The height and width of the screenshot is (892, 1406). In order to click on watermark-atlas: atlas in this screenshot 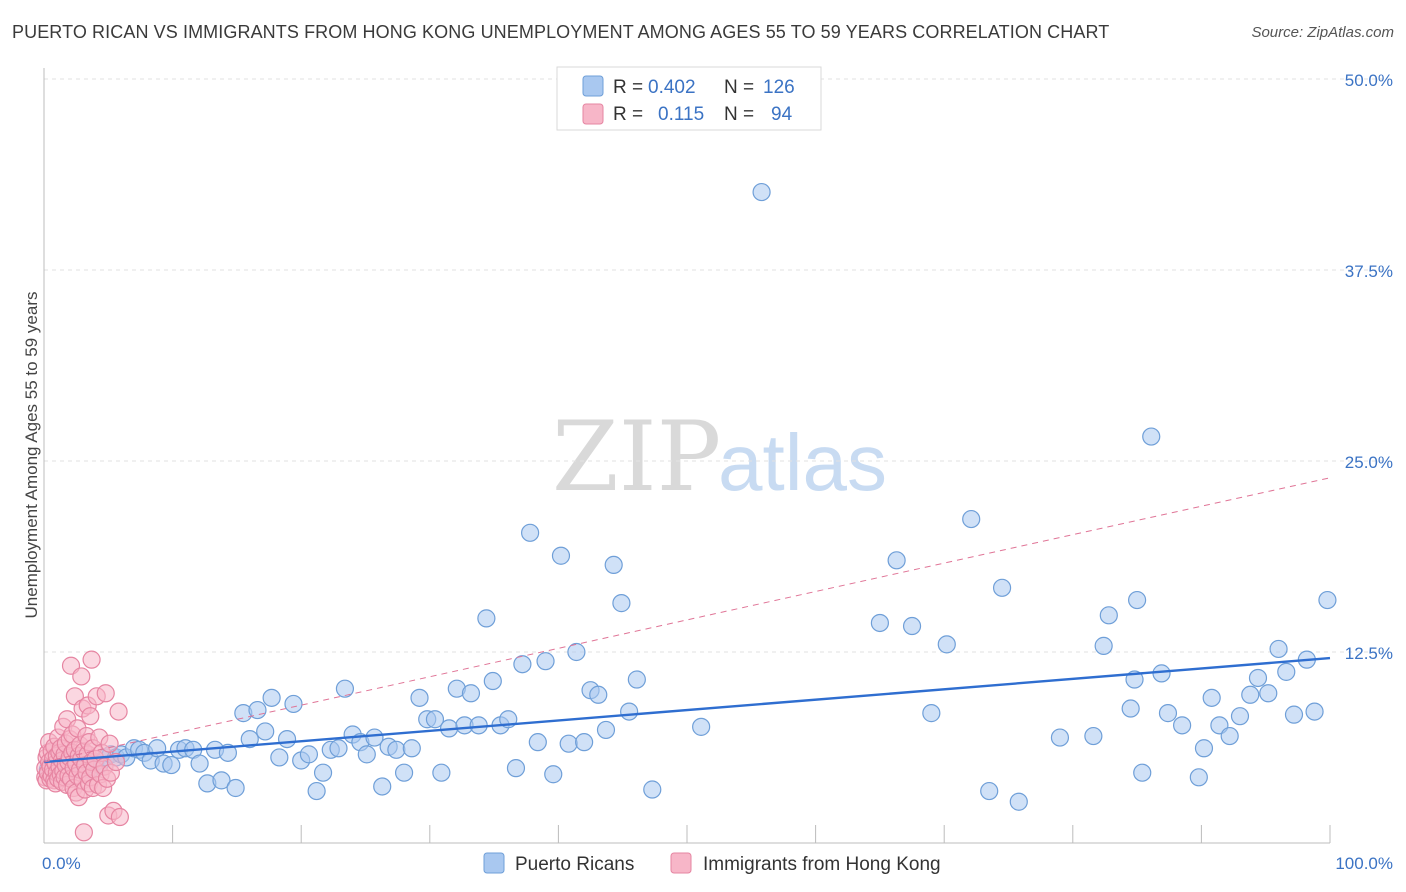, I will do `click(802, 462)`.